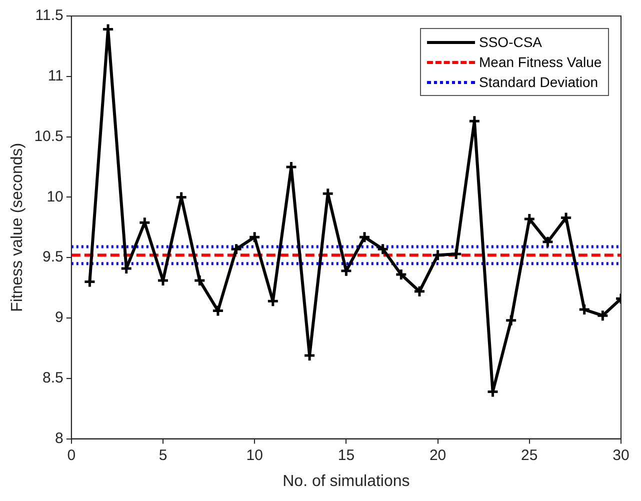 The image size is (641, 501). I want to click on x-axis-title: No. of simulations, so click(346, 481).